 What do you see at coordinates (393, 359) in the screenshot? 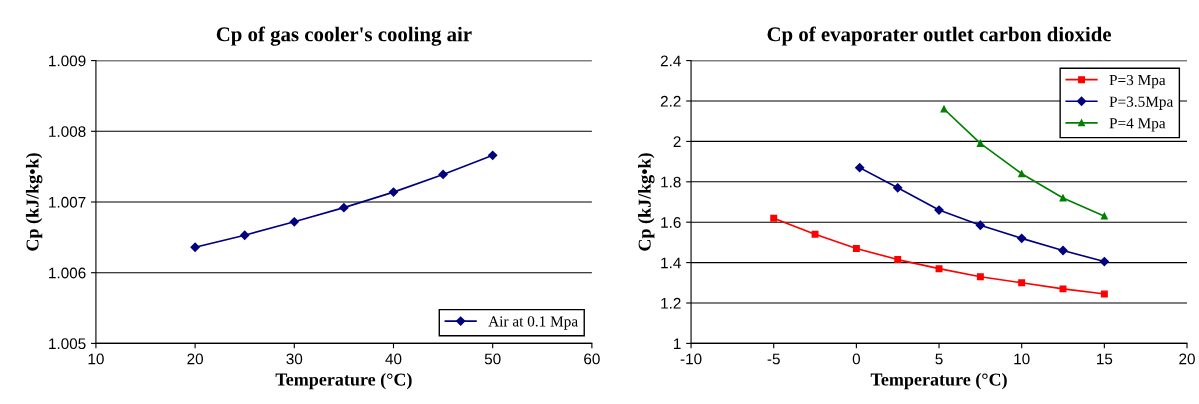
I see `x-tick-label: 40` at bounding box center [393, 359].